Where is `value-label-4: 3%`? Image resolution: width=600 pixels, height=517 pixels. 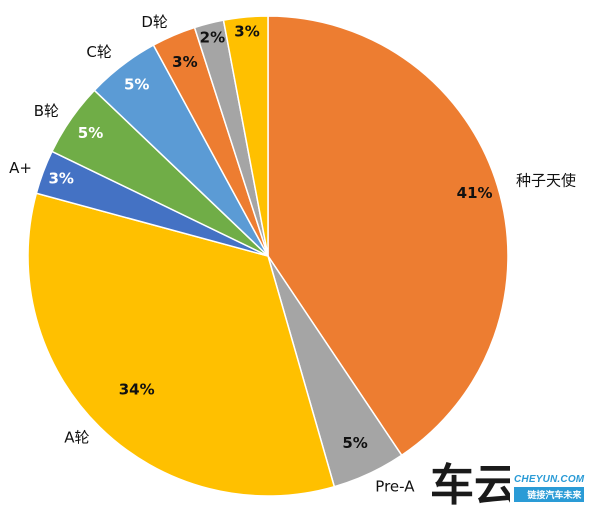 value-label-4: 3% is located at coordinates (60, 179).